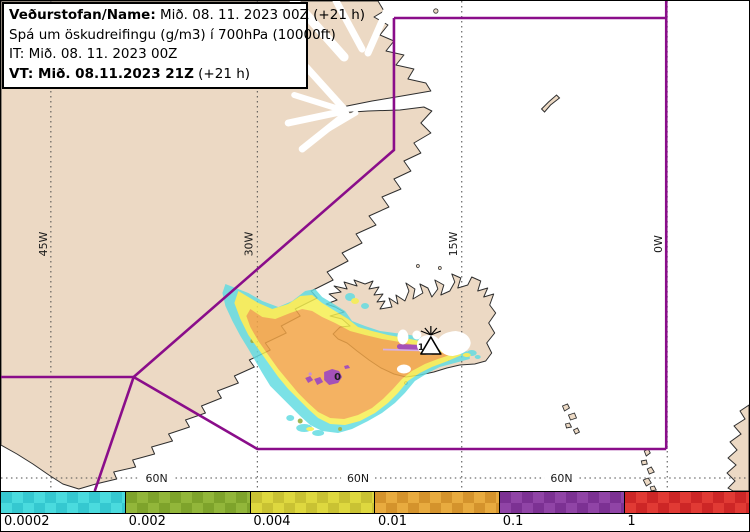 Image resolution: width=750 pixels, height=532 pixels. Describe the element at coordinates (93, 54) in the screenshot. I see `header-line-it: IT: Mið. 08. 11. 2023 00Z` at that location.